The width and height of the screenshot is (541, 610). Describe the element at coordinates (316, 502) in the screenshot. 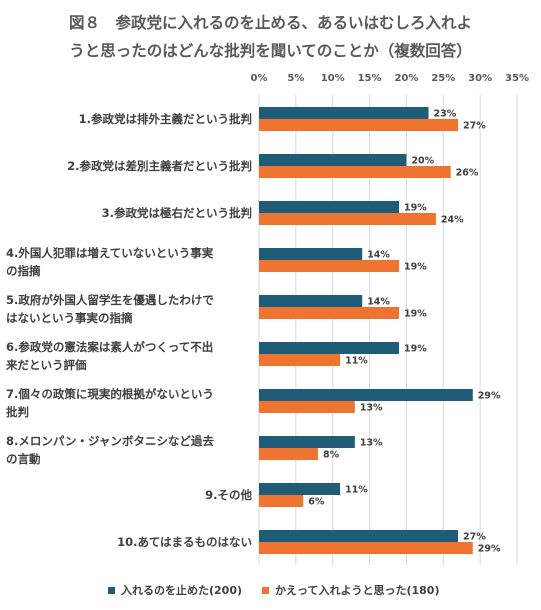

I see `data-label-series-2-cat-9: 6%` at that location.